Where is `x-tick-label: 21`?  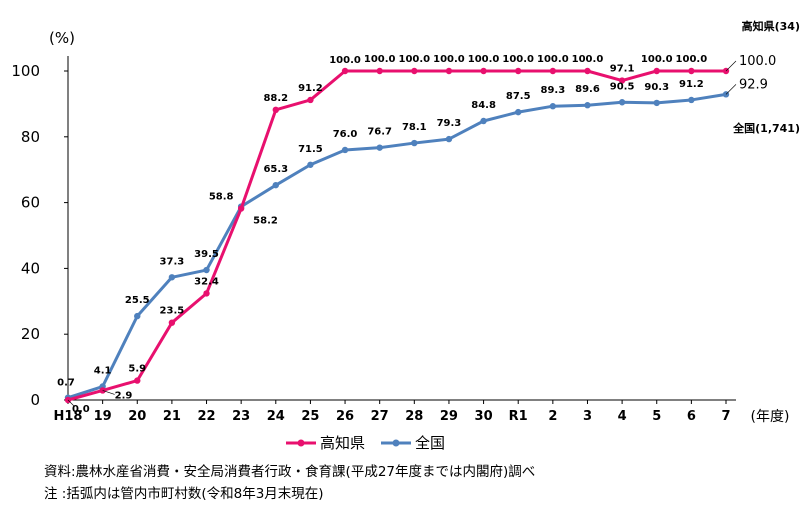 x-tick-label: 21 is located at coordinates (172, 416).